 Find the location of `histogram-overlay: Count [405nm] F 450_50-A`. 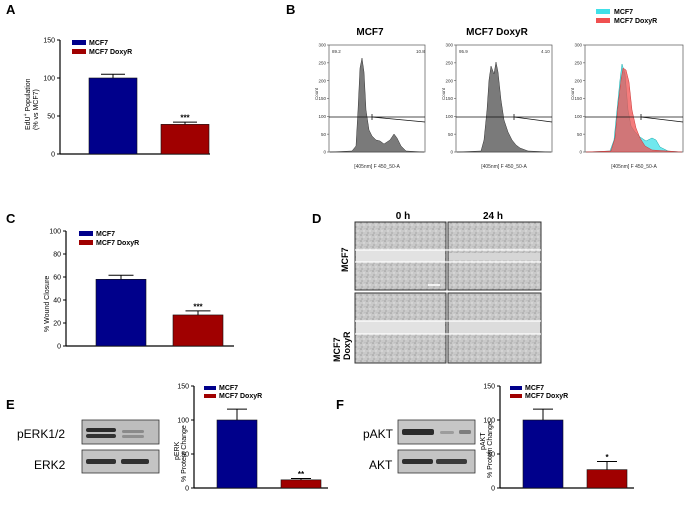

histogram-overlay: Count [405nm] F 450_50-A is located at coordinates (627, 107).